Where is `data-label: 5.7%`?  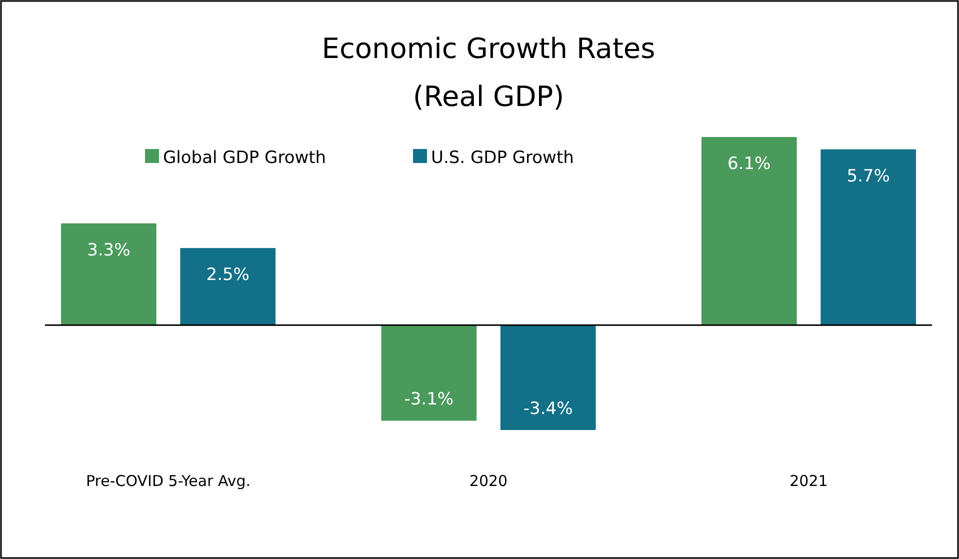 data-label: 5.7% is located at coordinates (868, 176).